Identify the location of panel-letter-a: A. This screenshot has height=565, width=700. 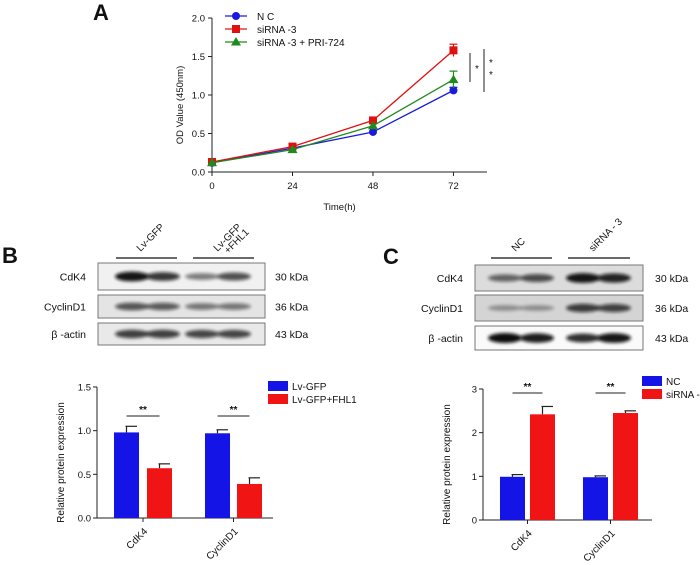
(101, 12).